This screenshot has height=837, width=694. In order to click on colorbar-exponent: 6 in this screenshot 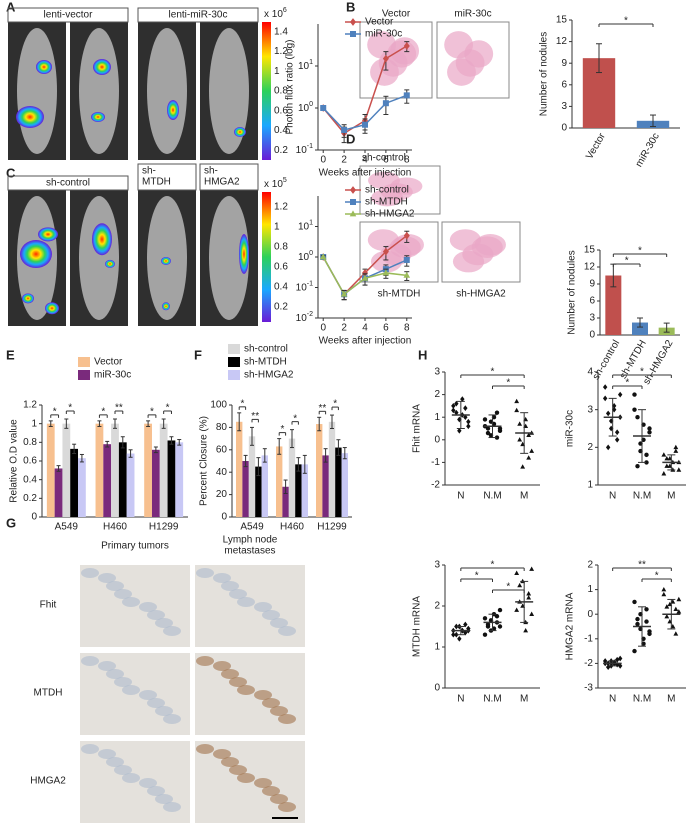, I will do `click(285, 10)`.